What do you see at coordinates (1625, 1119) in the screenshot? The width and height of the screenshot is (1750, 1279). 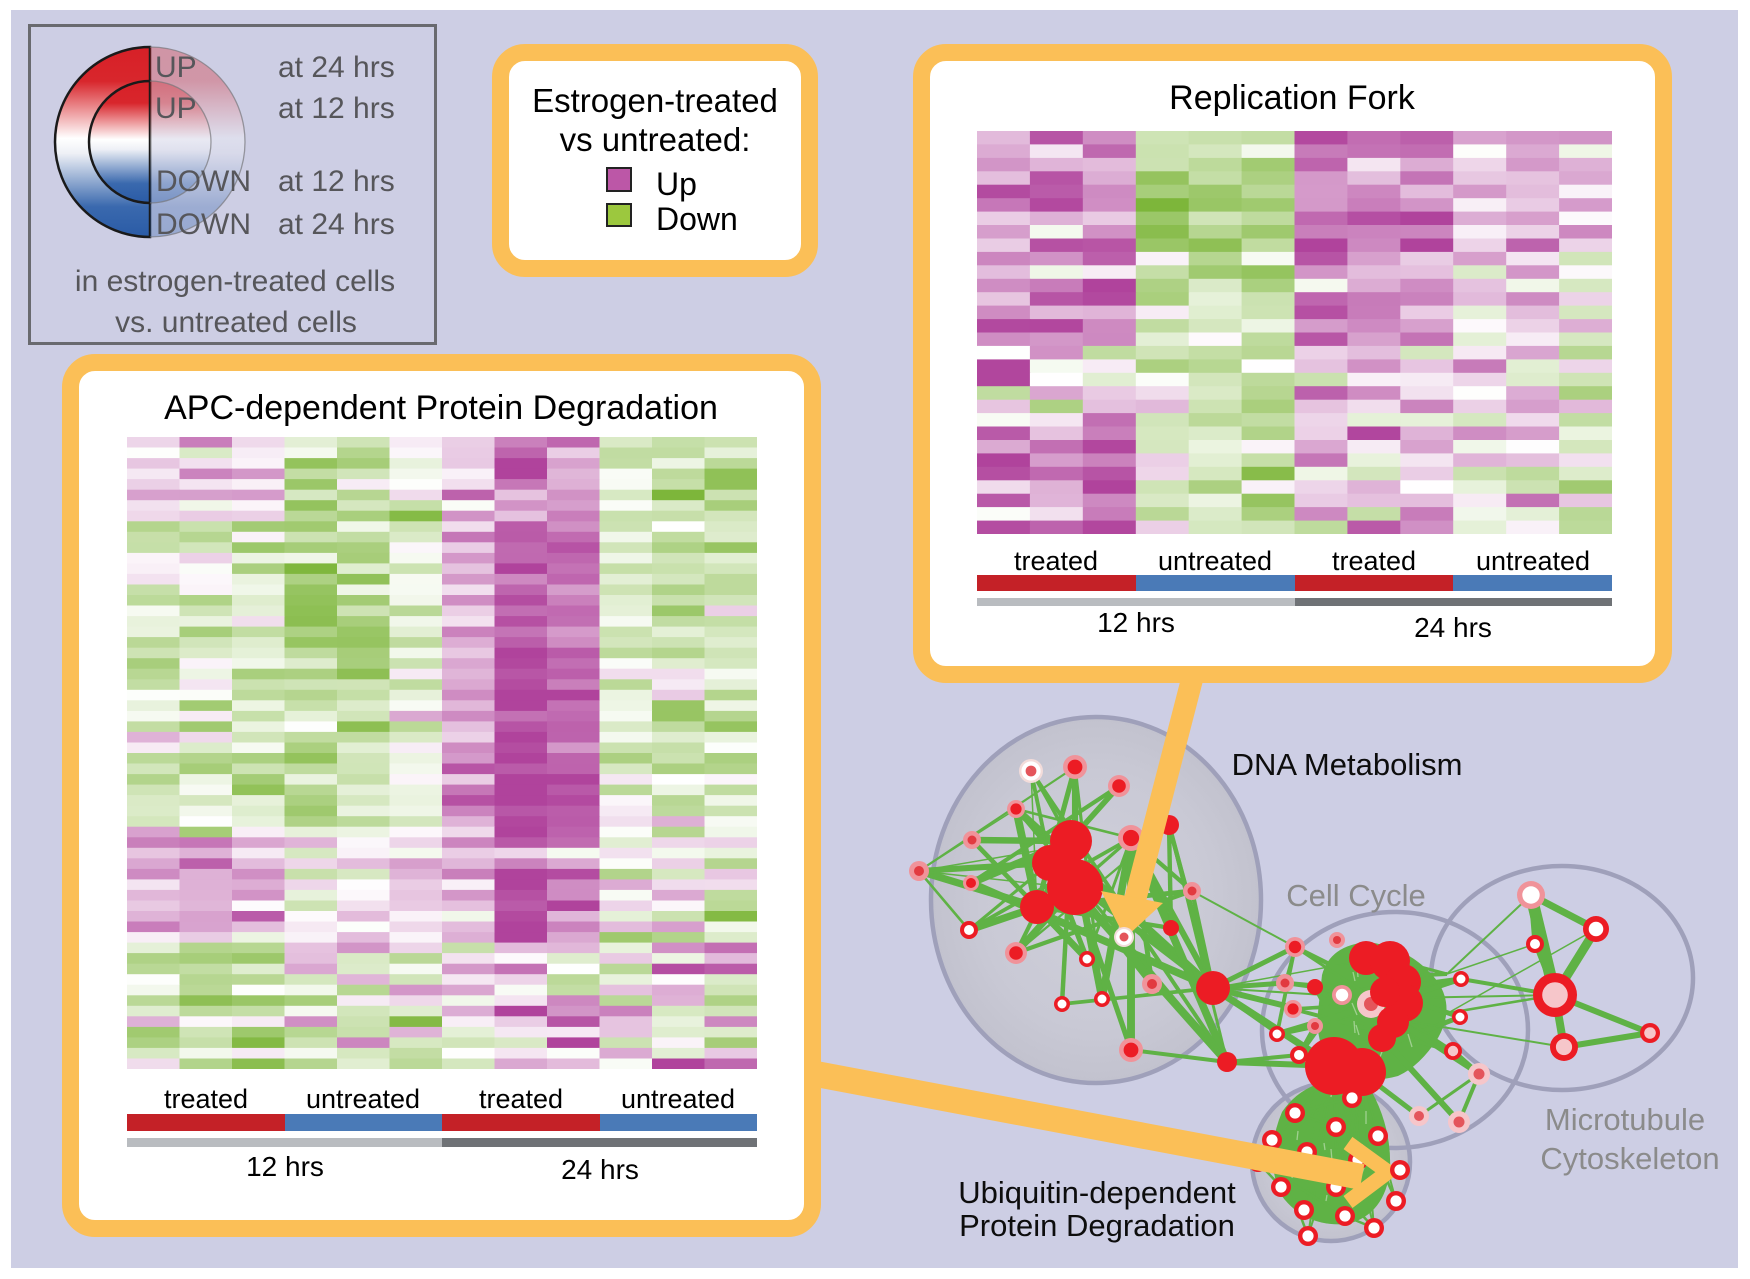 I see `svg-text: Microtubule` at bounding box center [1625, 1119].